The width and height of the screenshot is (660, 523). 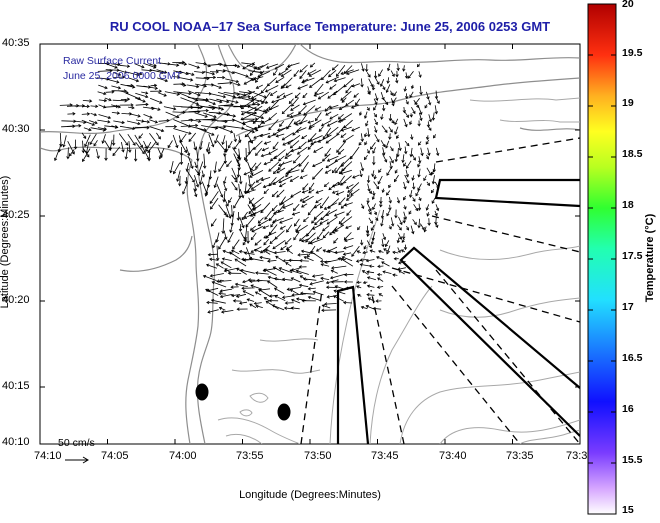 What do you see at coordinates (76, 460) in the screenshot?
I see `scale-arrow` at bounding box center [76, 460].